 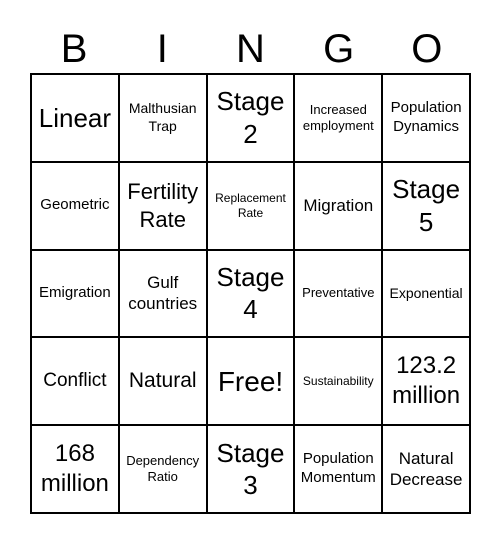 I want to click on bingo-cell: Increased employment, so click(x=338, y=118).